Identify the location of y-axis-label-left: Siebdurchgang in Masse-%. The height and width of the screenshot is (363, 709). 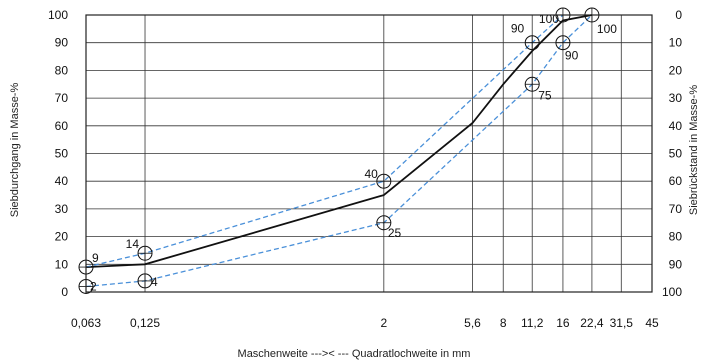
(15, 150).